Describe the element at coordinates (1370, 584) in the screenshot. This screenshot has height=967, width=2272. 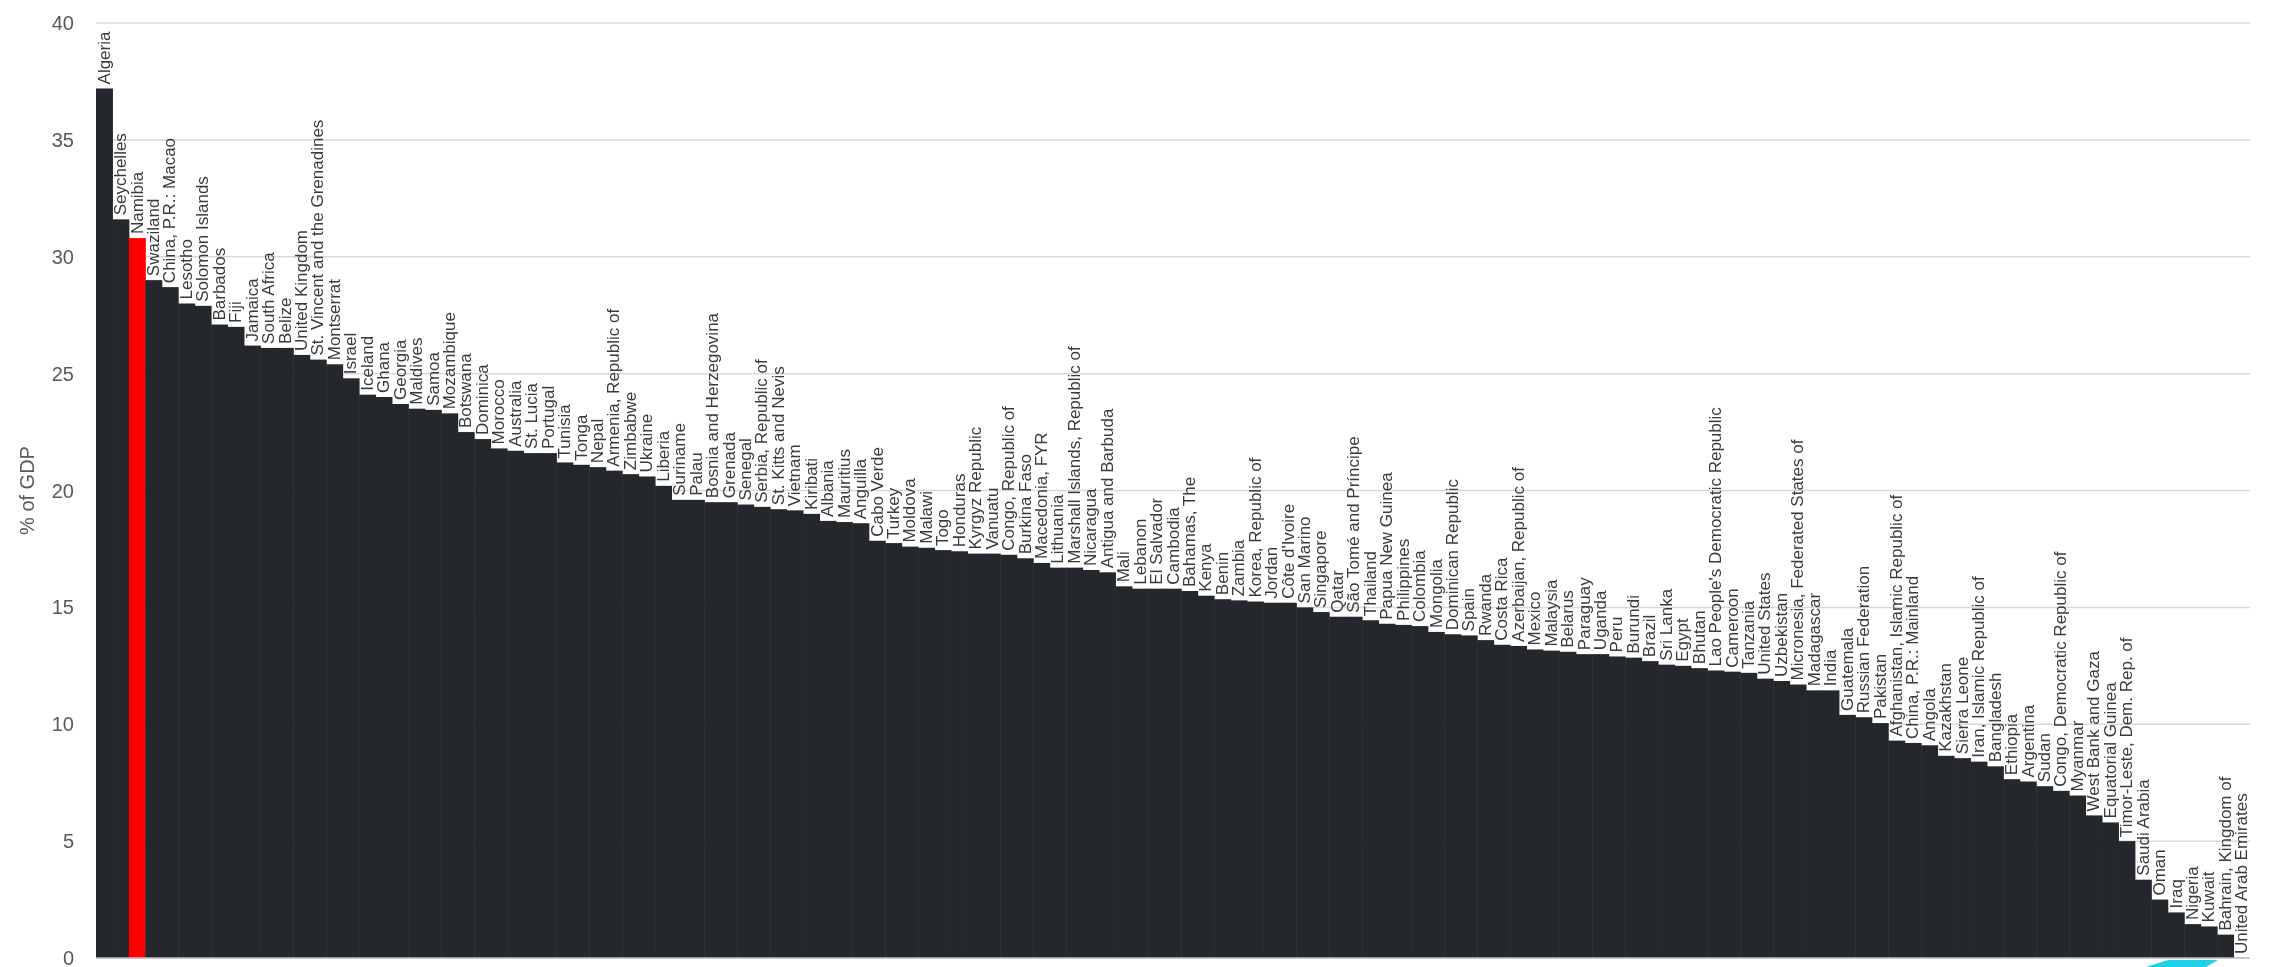
I see `x-tick-label: Thailand` at that location.